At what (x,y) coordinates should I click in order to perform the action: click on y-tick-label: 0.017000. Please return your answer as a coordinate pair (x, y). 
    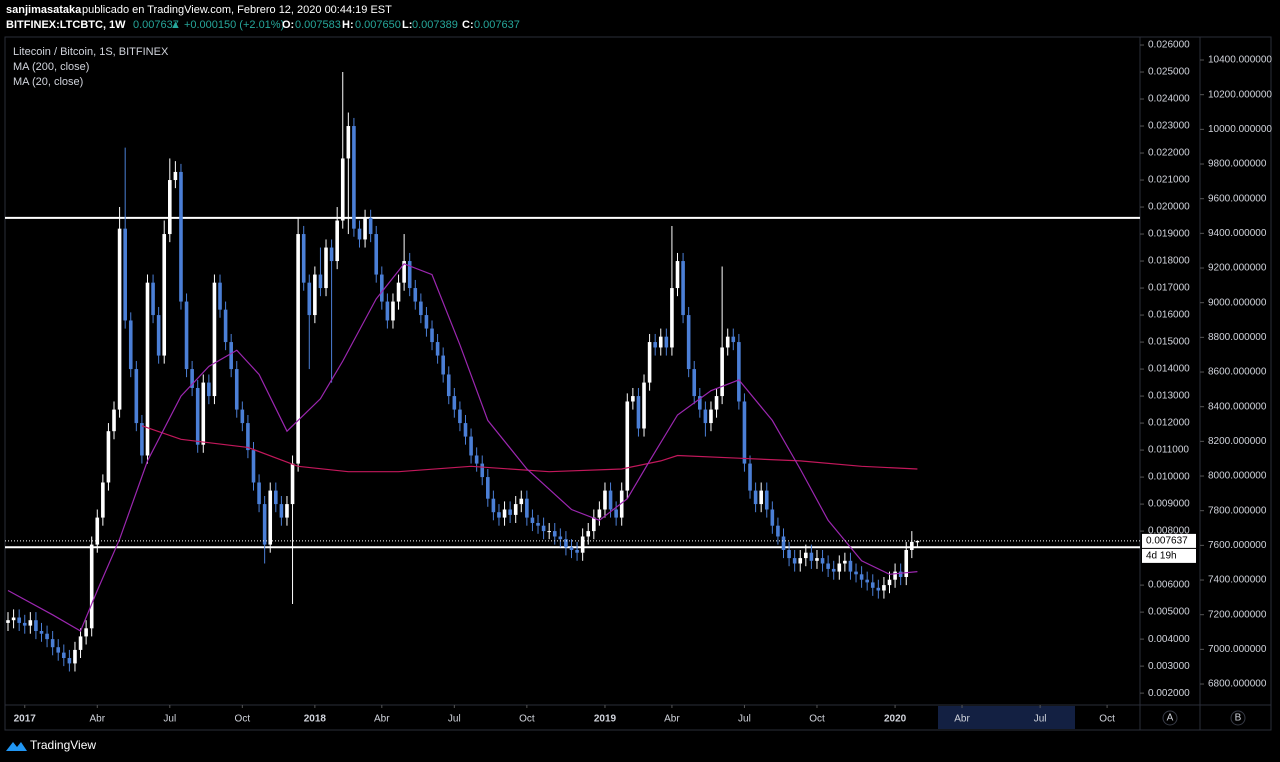
    Looking at the image, I should click on (1169, 288).